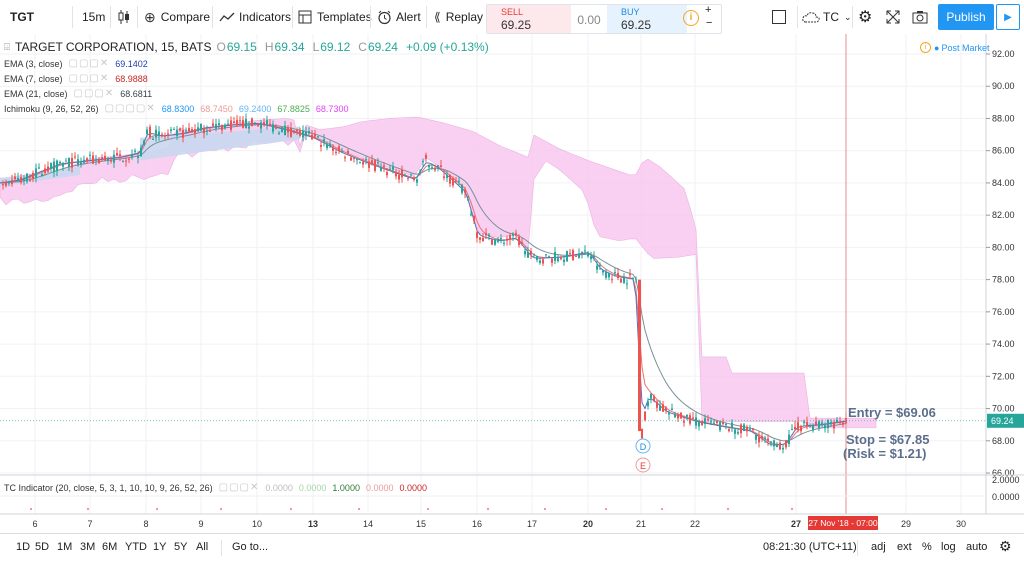 This screenshot has height=561, width=1024. What do you see at coordinates (904, 547) in the screenshot?
I see `ext-toggle: ext` at bounding box center [904, 547].